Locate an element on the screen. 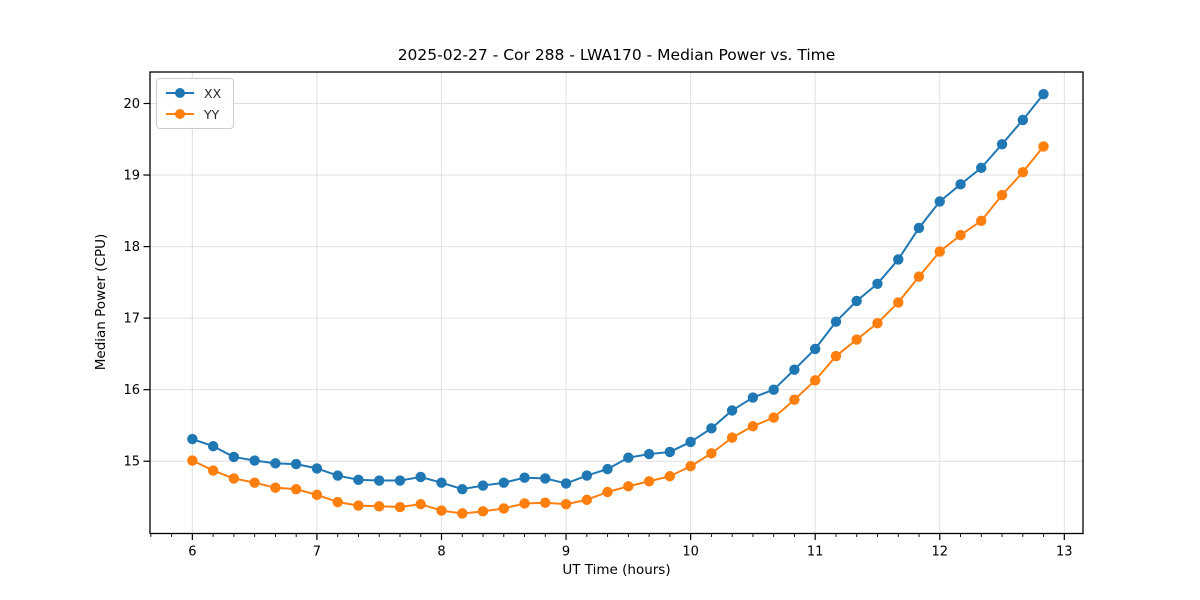  legend-item-yy: YY is located at coordinates (193, 114).